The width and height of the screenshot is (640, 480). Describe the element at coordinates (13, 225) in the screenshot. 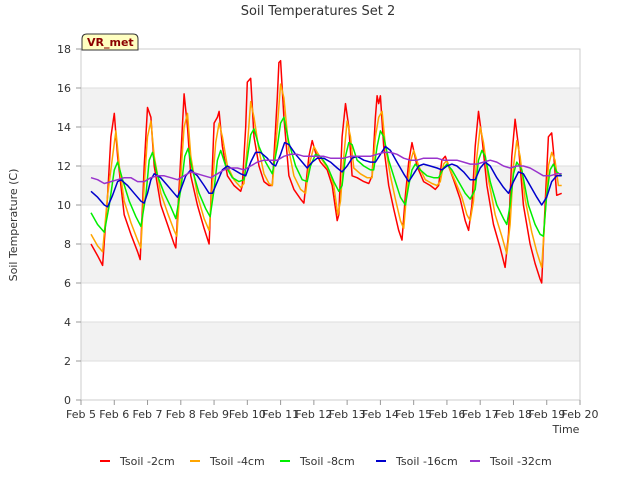

I see `y-axis-label: Soil Temperature (C)` at that location.